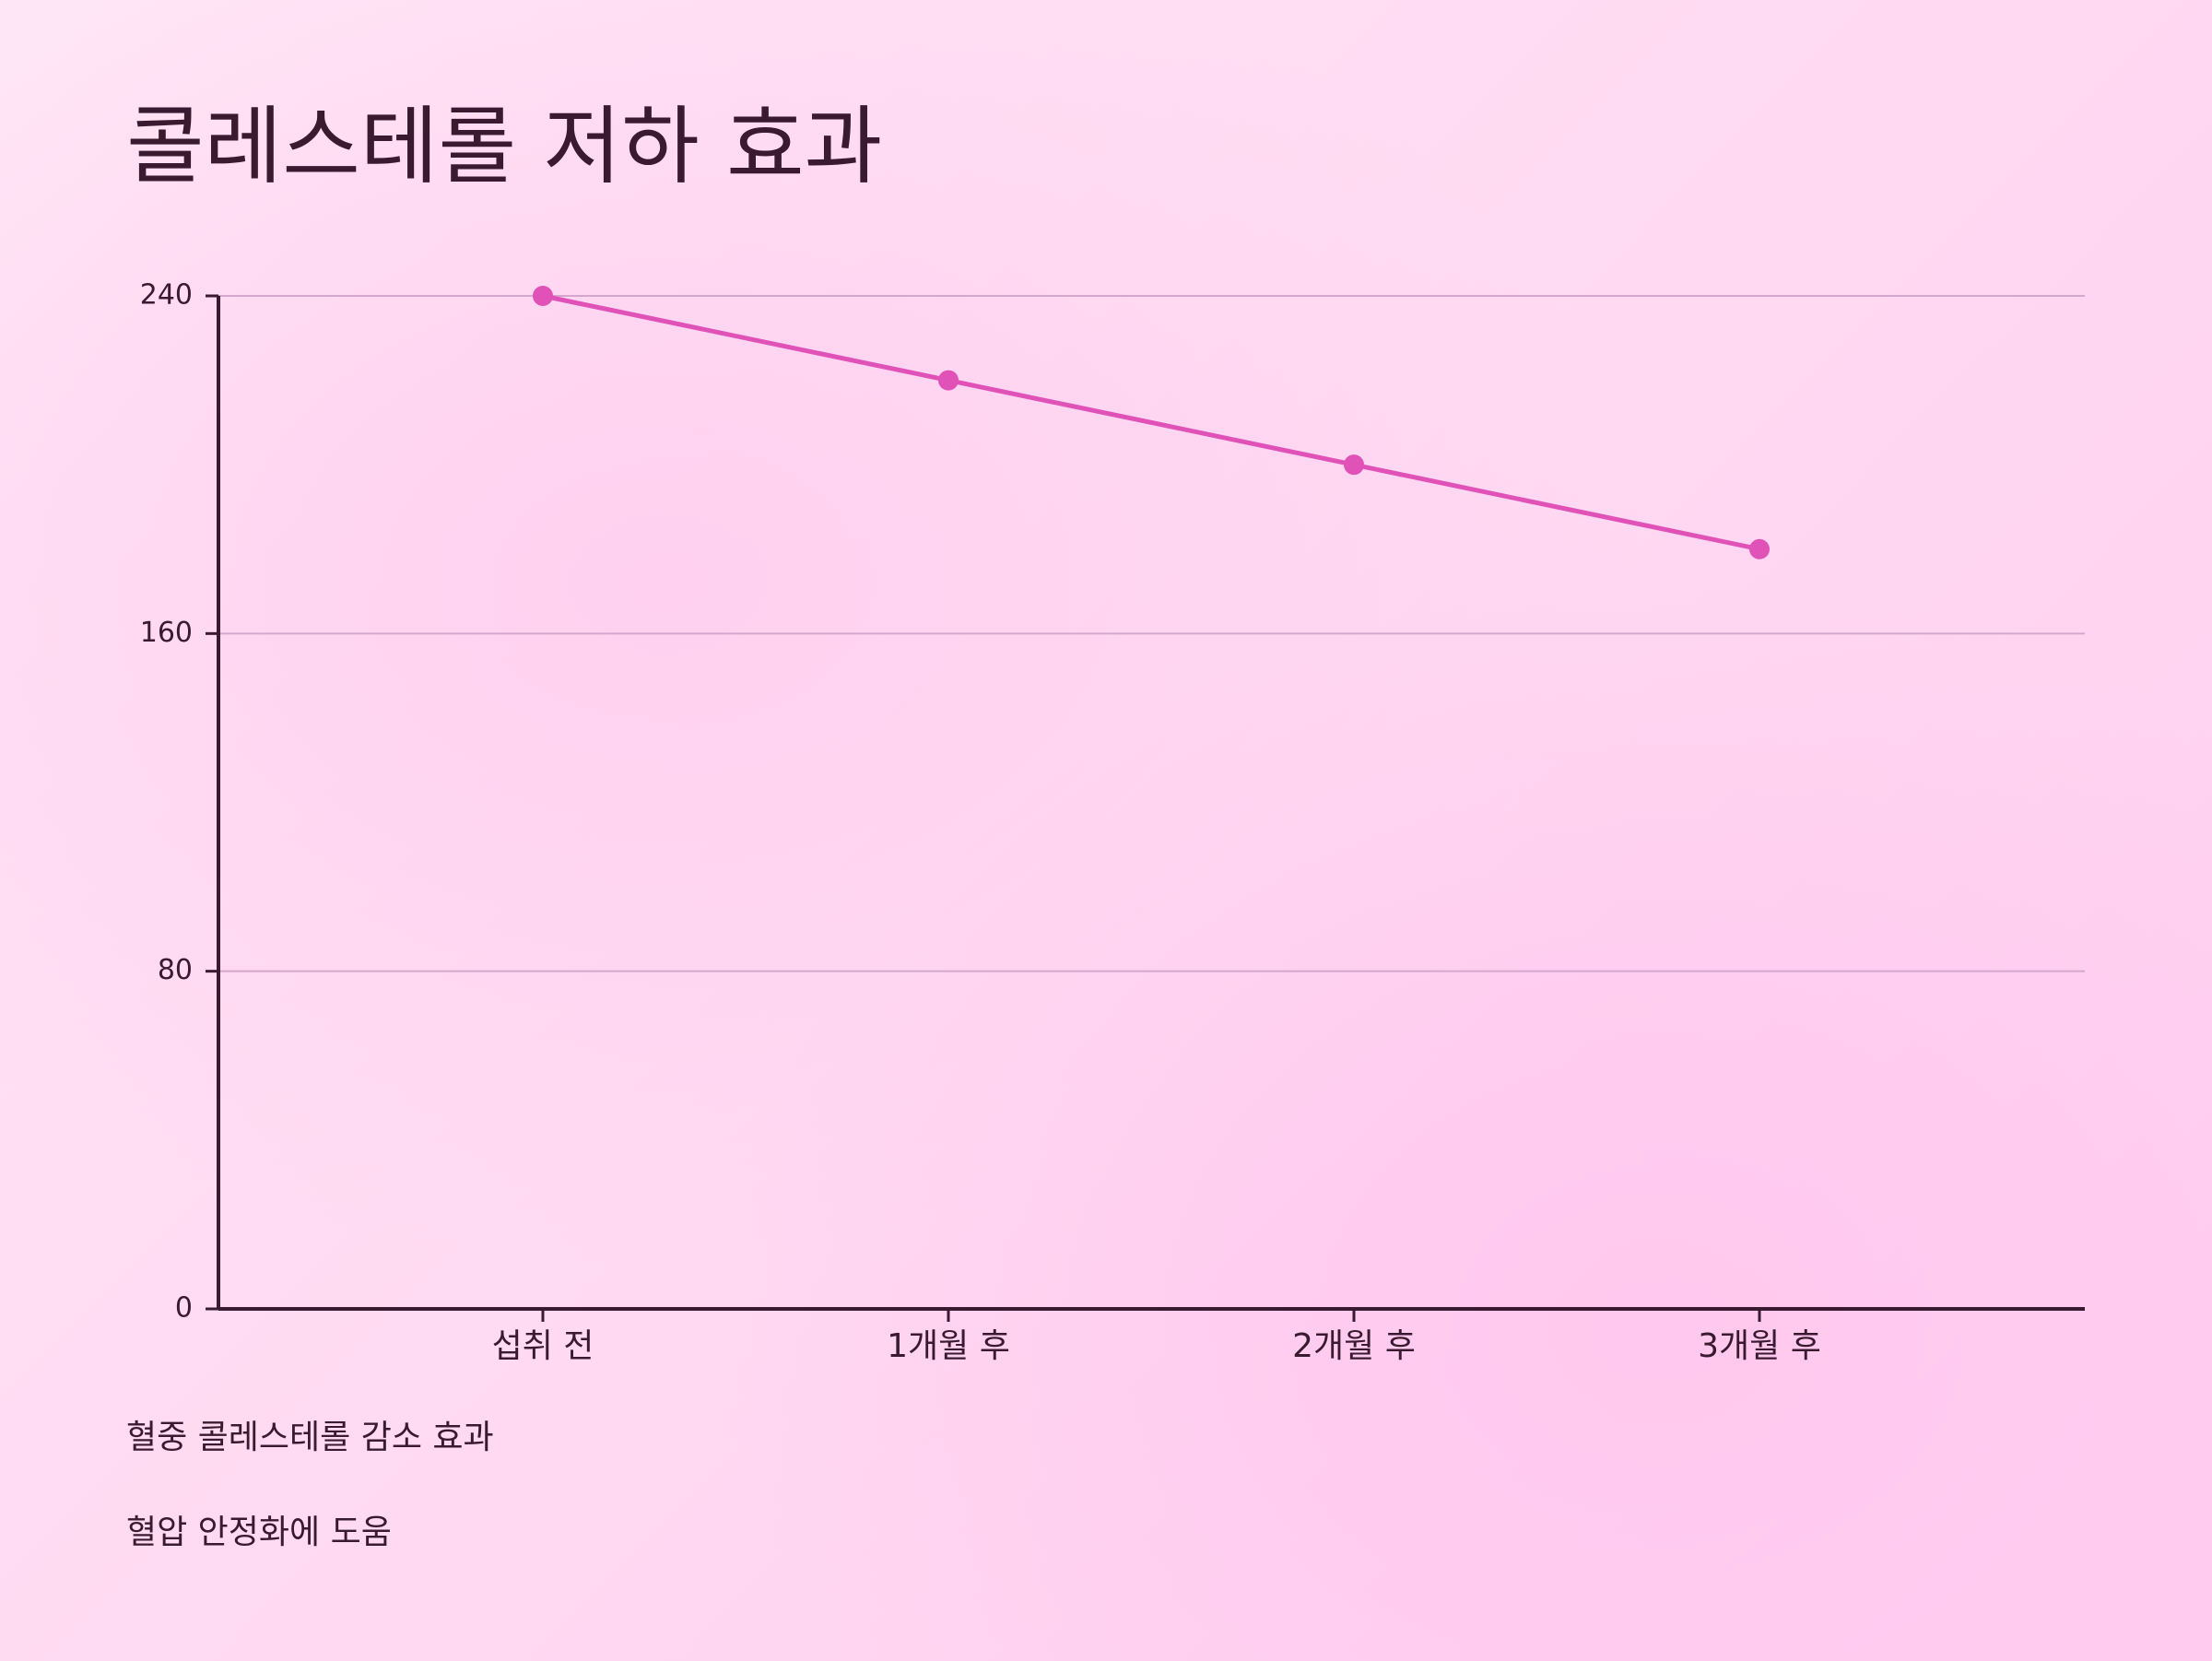  What do you see at coordinates (504, 146) in the screenshot?
I see `chart-title: 콜레스테롤 저하 효과` at bounding box center [504, 146].